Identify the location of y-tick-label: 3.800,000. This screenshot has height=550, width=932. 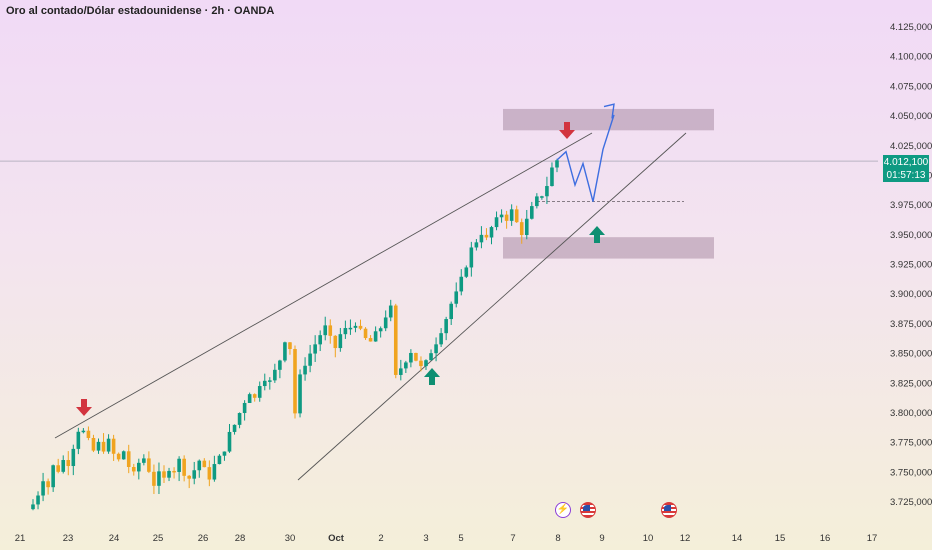
(911, 413).